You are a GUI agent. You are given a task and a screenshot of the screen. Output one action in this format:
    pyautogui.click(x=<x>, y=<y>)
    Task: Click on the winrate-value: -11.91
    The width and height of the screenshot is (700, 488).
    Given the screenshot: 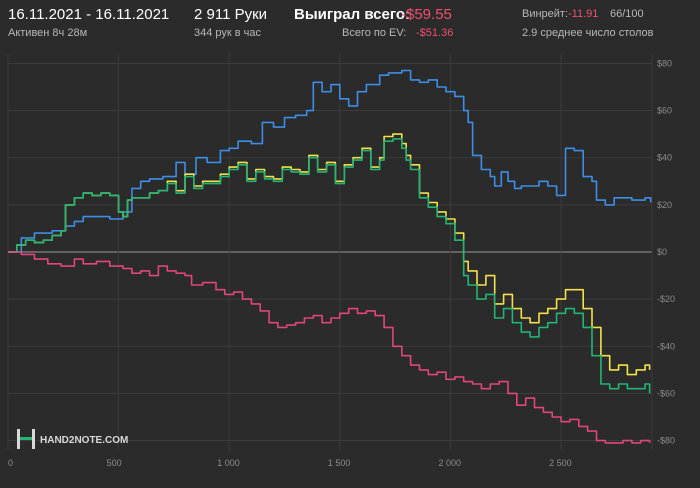 What is the action you would take?
    pyautogui.click(x=583, y=14)
    